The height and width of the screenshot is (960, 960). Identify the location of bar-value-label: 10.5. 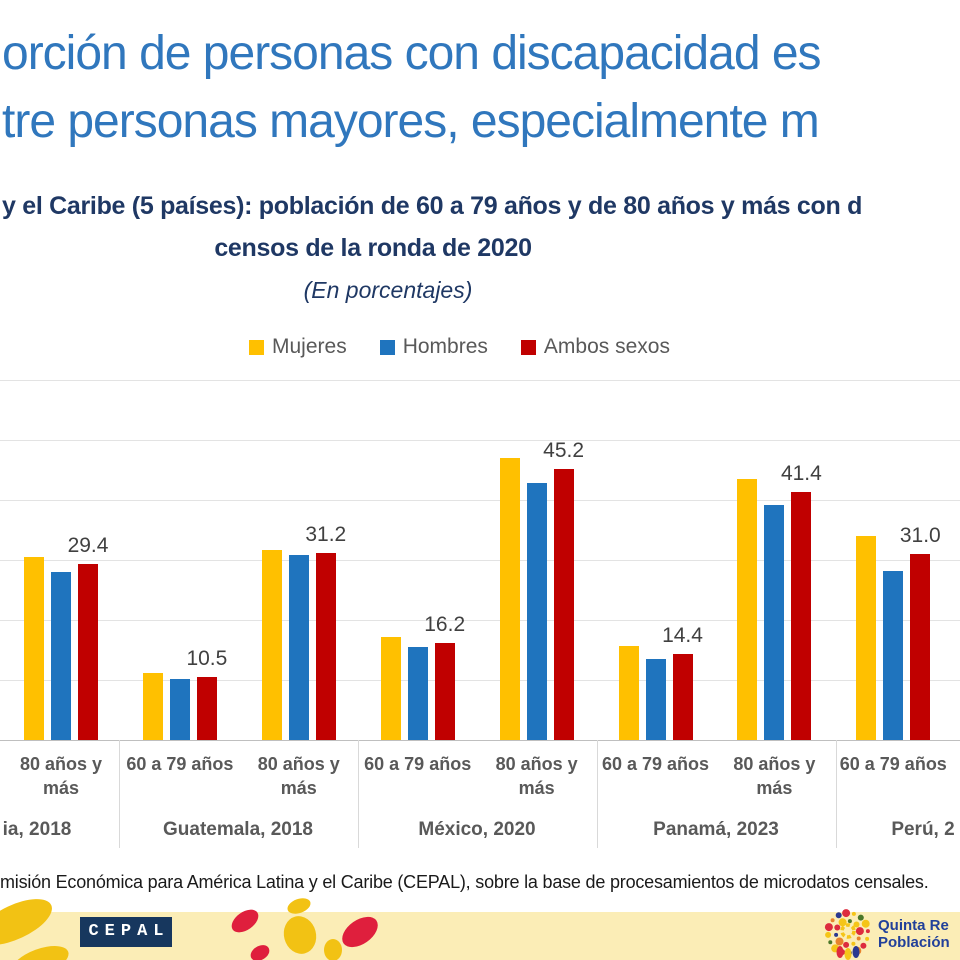
(207, 658).